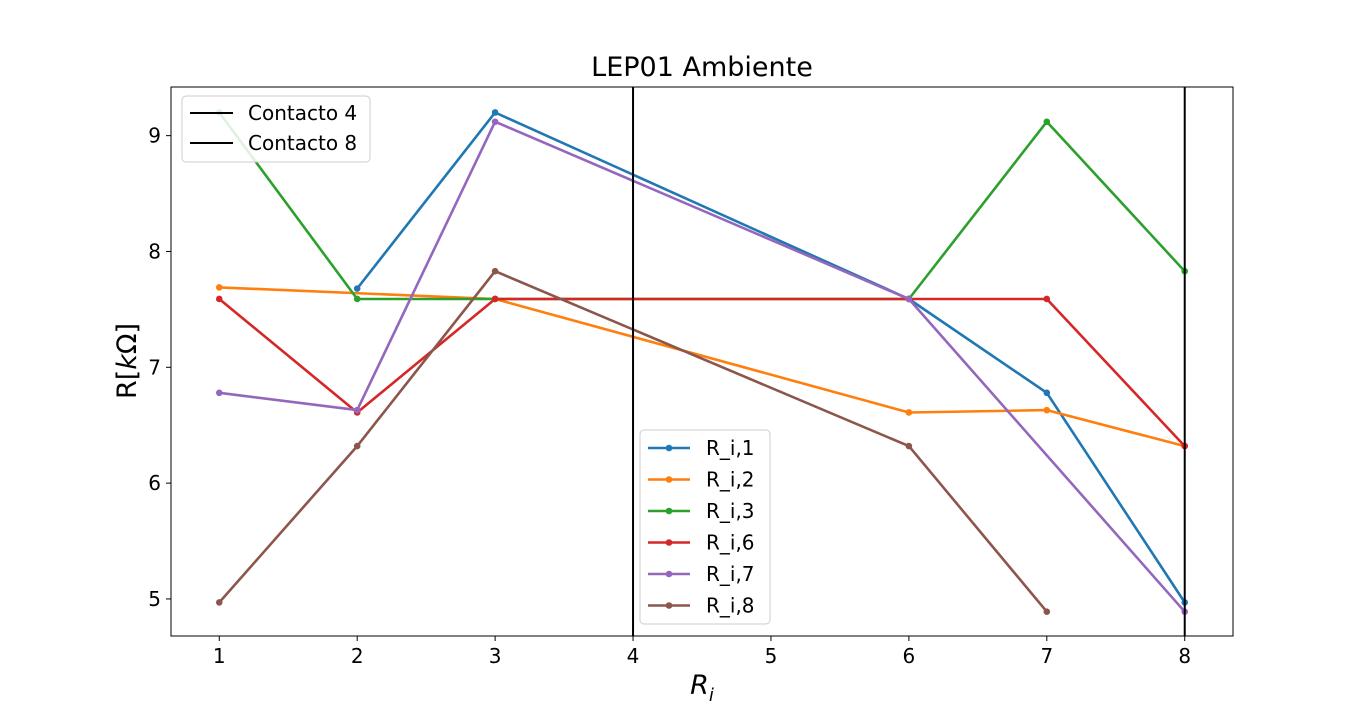  I want to click on x-tick-label: 8, so click(1184, 656).